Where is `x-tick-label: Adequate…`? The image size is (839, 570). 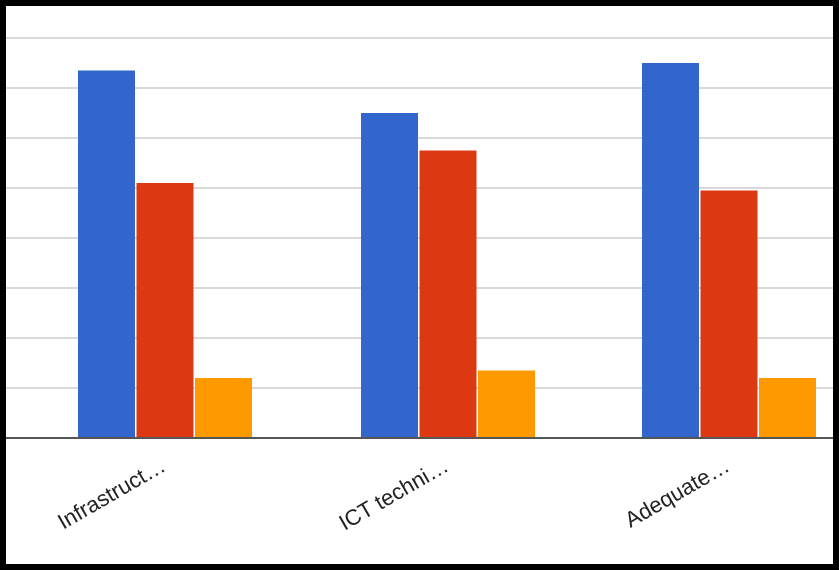 x-tick-label: Adequate… is located at coordinates (676, 493).